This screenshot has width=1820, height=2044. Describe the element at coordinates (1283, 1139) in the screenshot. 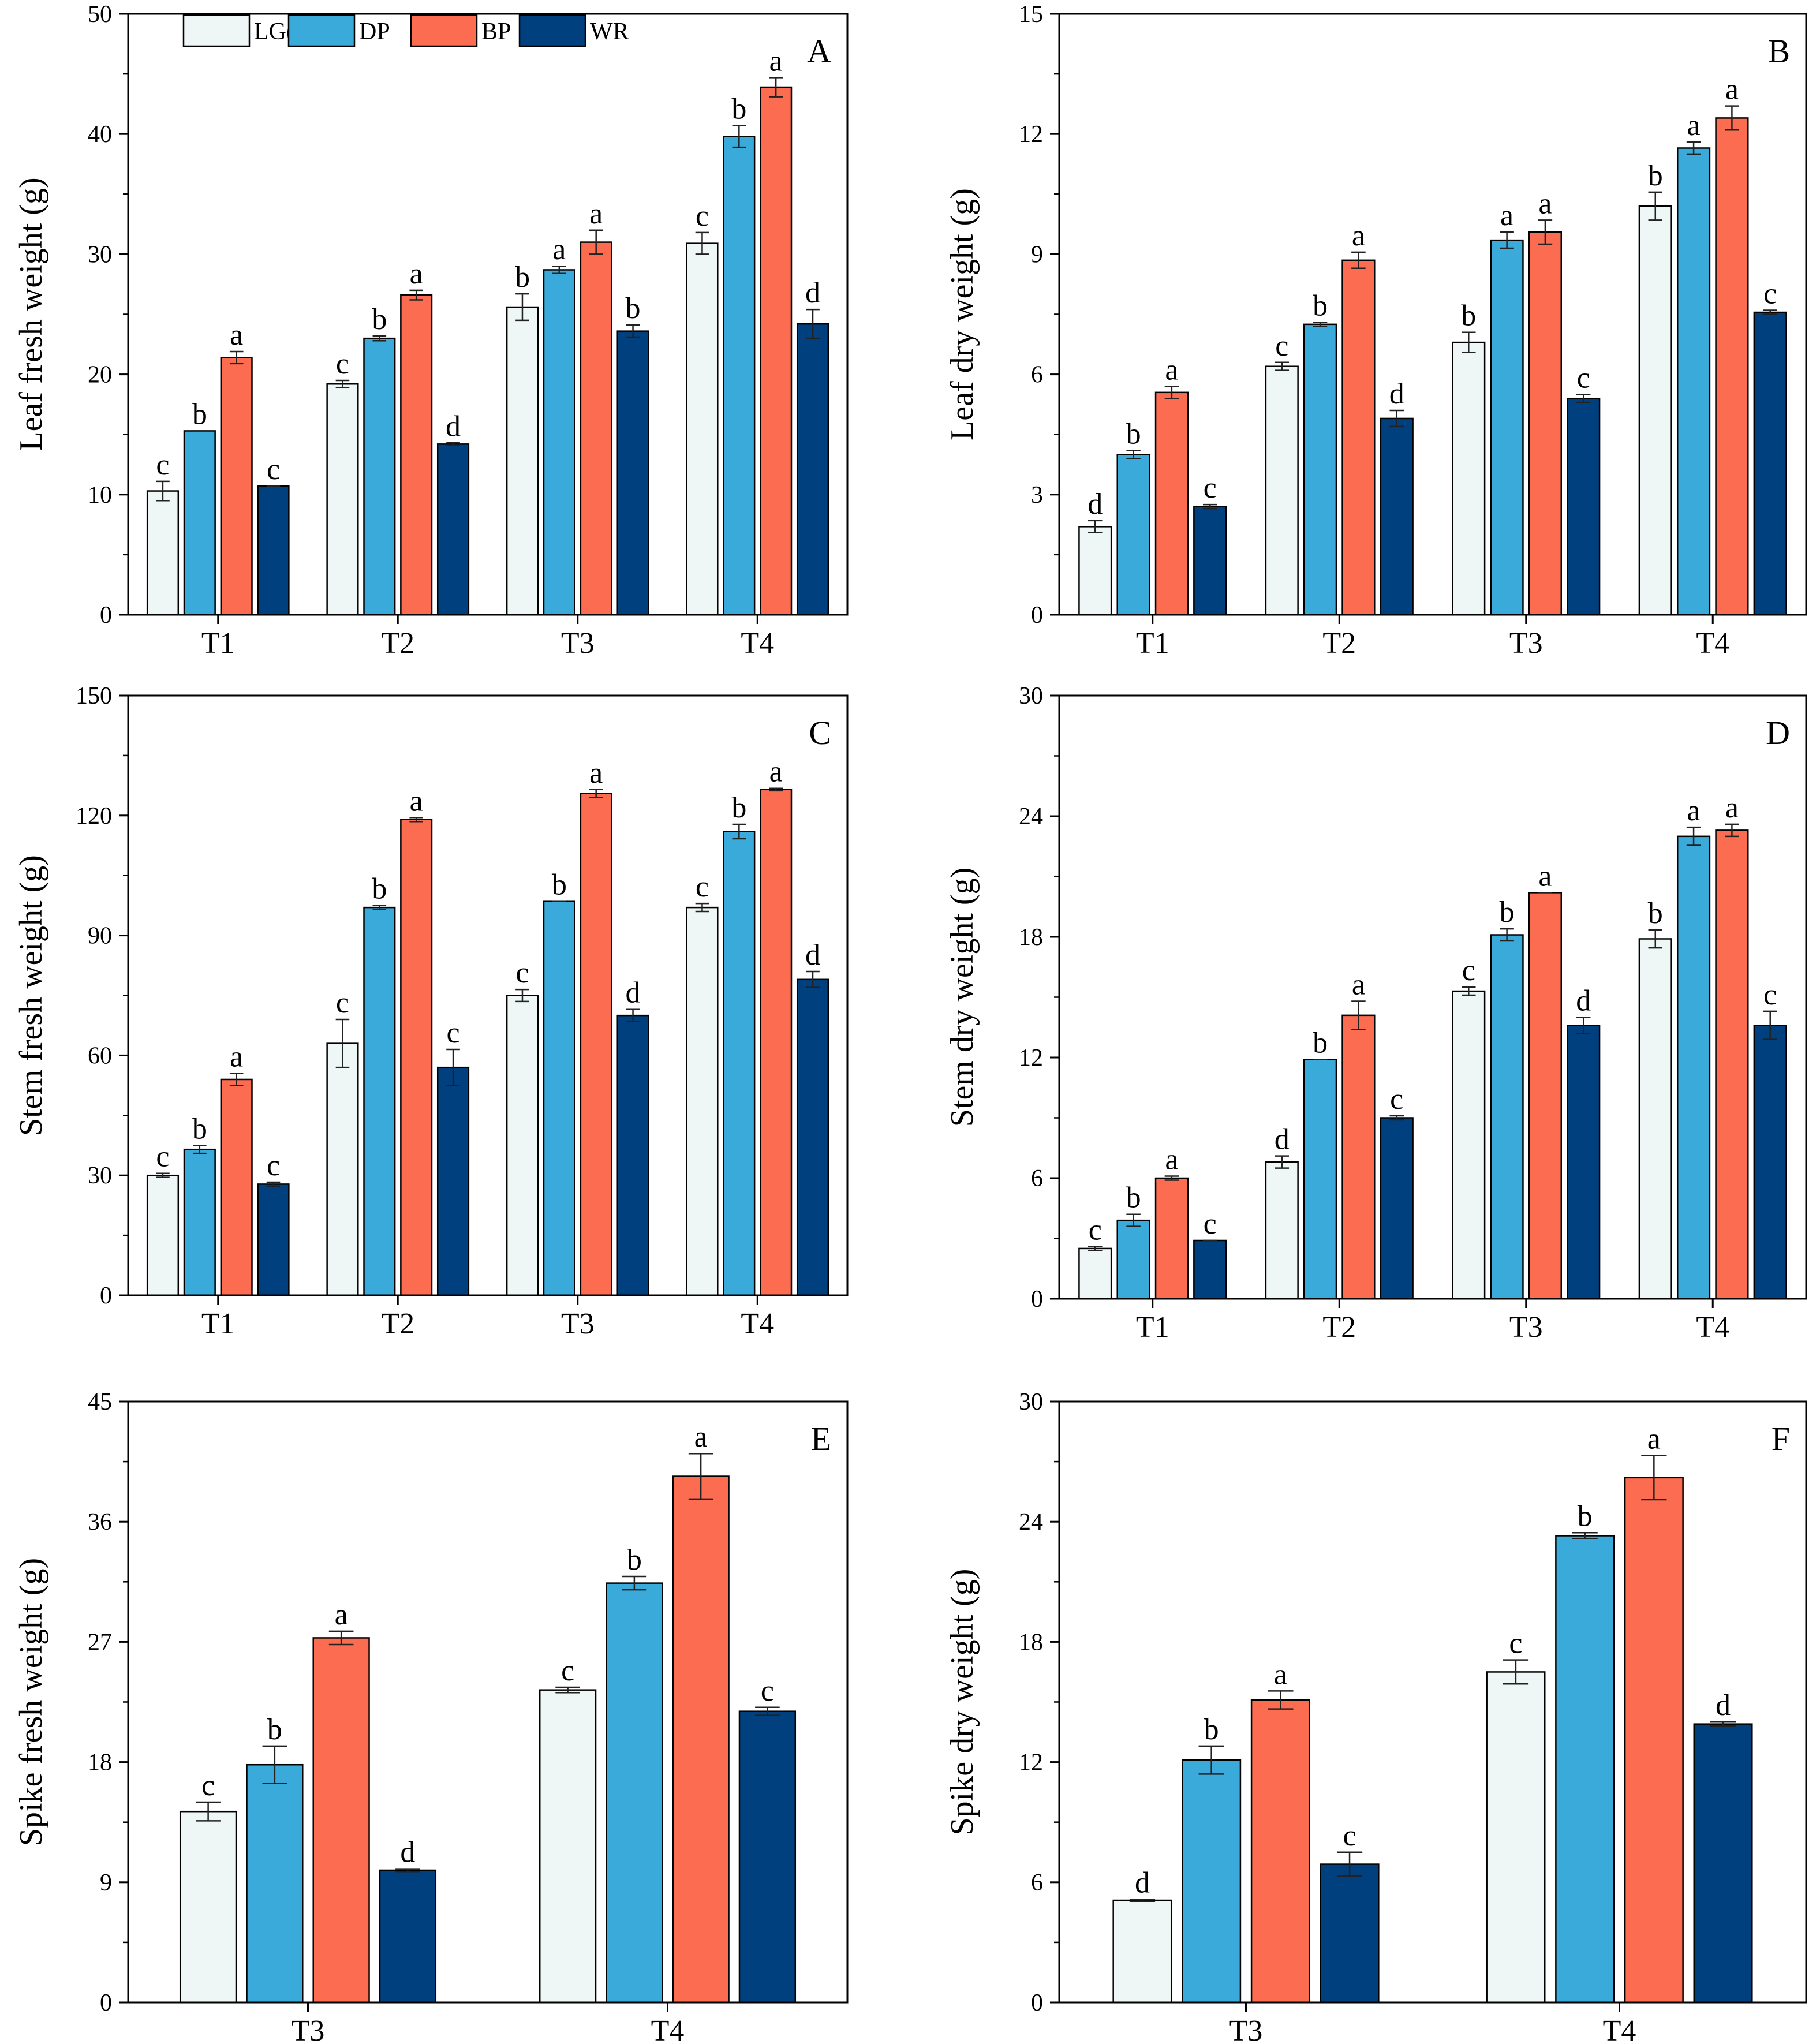

I see `sig-letter-LG(CK)-T2: d` at that location.